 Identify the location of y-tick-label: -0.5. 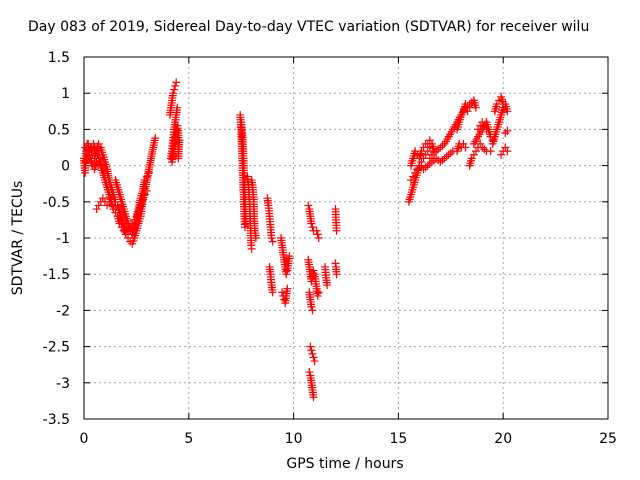
(56, 203).